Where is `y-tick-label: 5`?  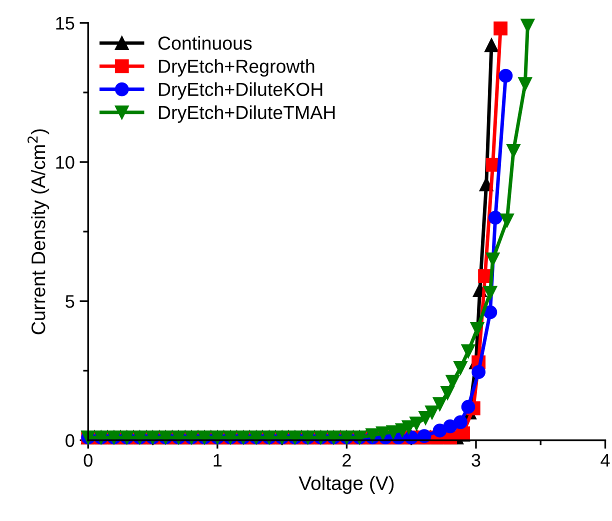
y-tick-label: 5 is located at coordinates (70, 301).